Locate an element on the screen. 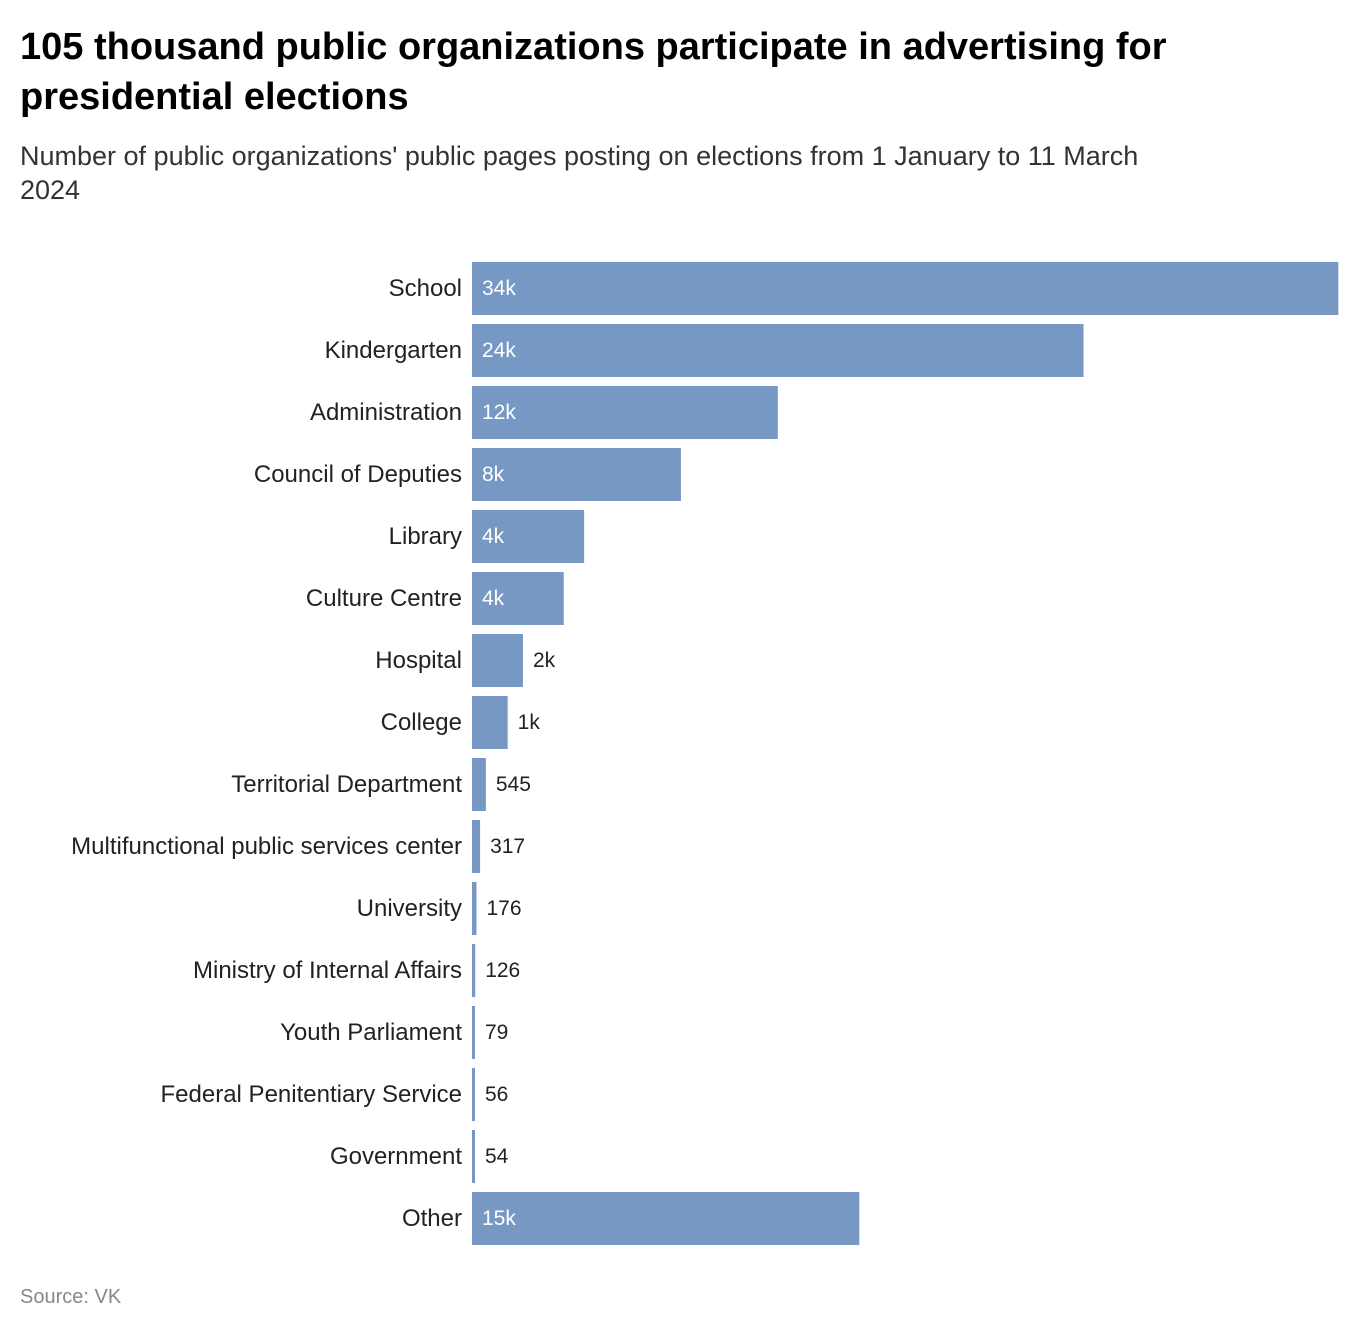  category-label: Library is located at coordinates (425, 536).